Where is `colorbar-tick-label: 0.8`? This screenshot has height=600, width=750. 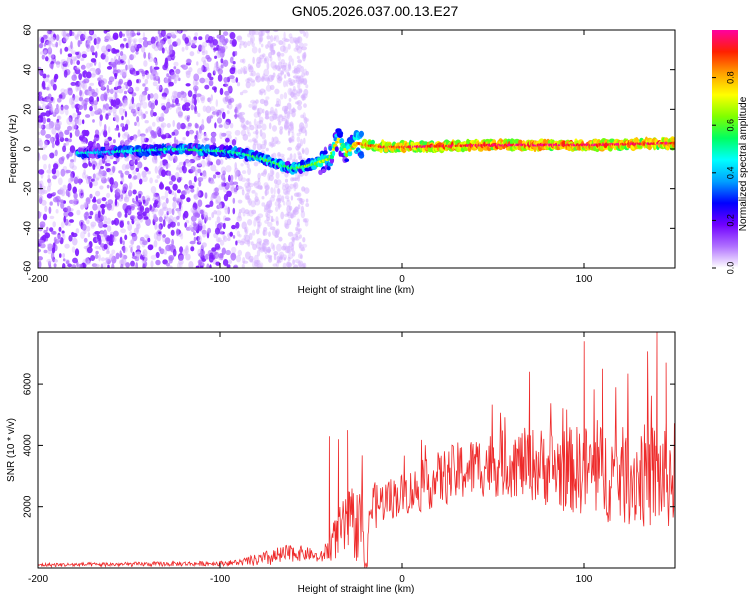 colorbar-tick-label: 0.8 is located at coordinates (730, 77).